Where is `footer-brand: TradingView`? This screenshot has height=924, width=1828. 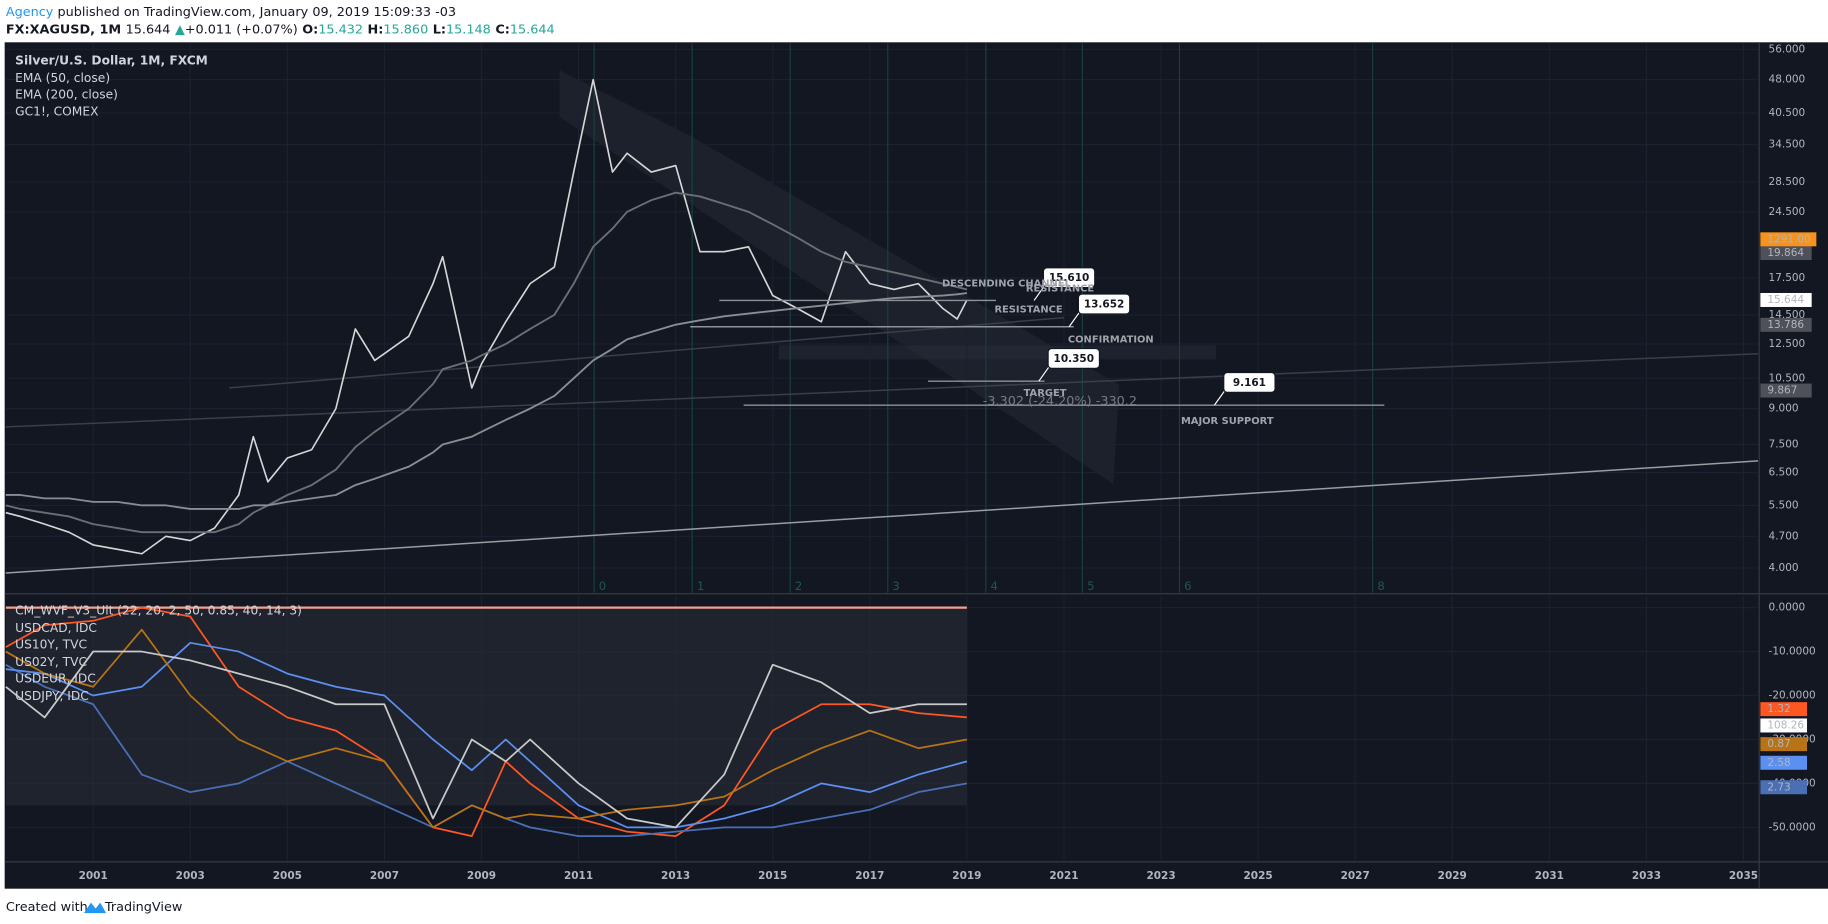
footer-brand: TradingView is located at coordinates (143, 907).